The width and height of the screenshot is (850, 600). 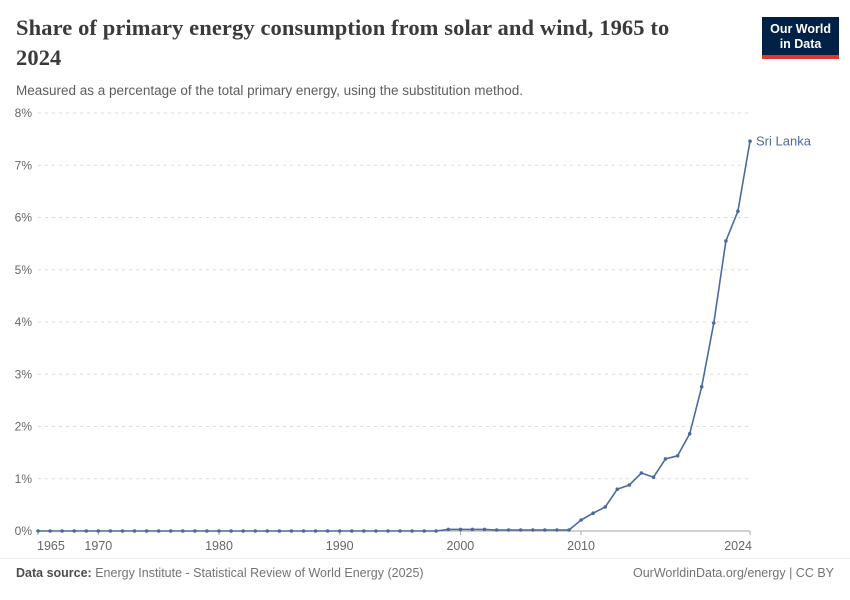 I want to click on y-axis-tick-label: 3%, so click(x=24, y=374).